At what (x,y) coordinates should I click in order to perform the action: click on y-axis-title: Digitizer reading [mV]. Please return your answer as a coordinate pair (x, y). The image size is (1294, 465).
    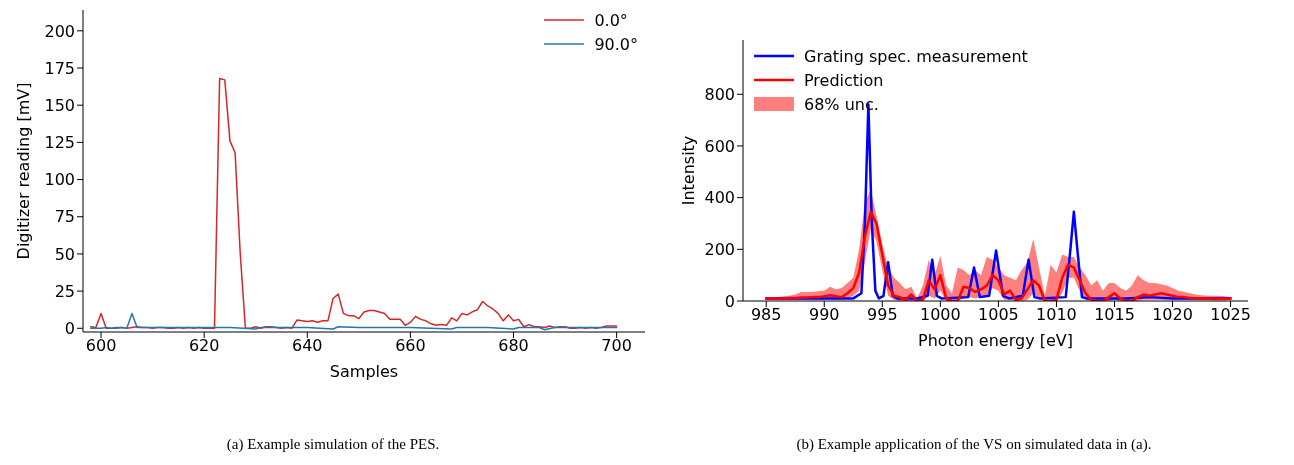
    Looking at the image, I should click on (23, 171).